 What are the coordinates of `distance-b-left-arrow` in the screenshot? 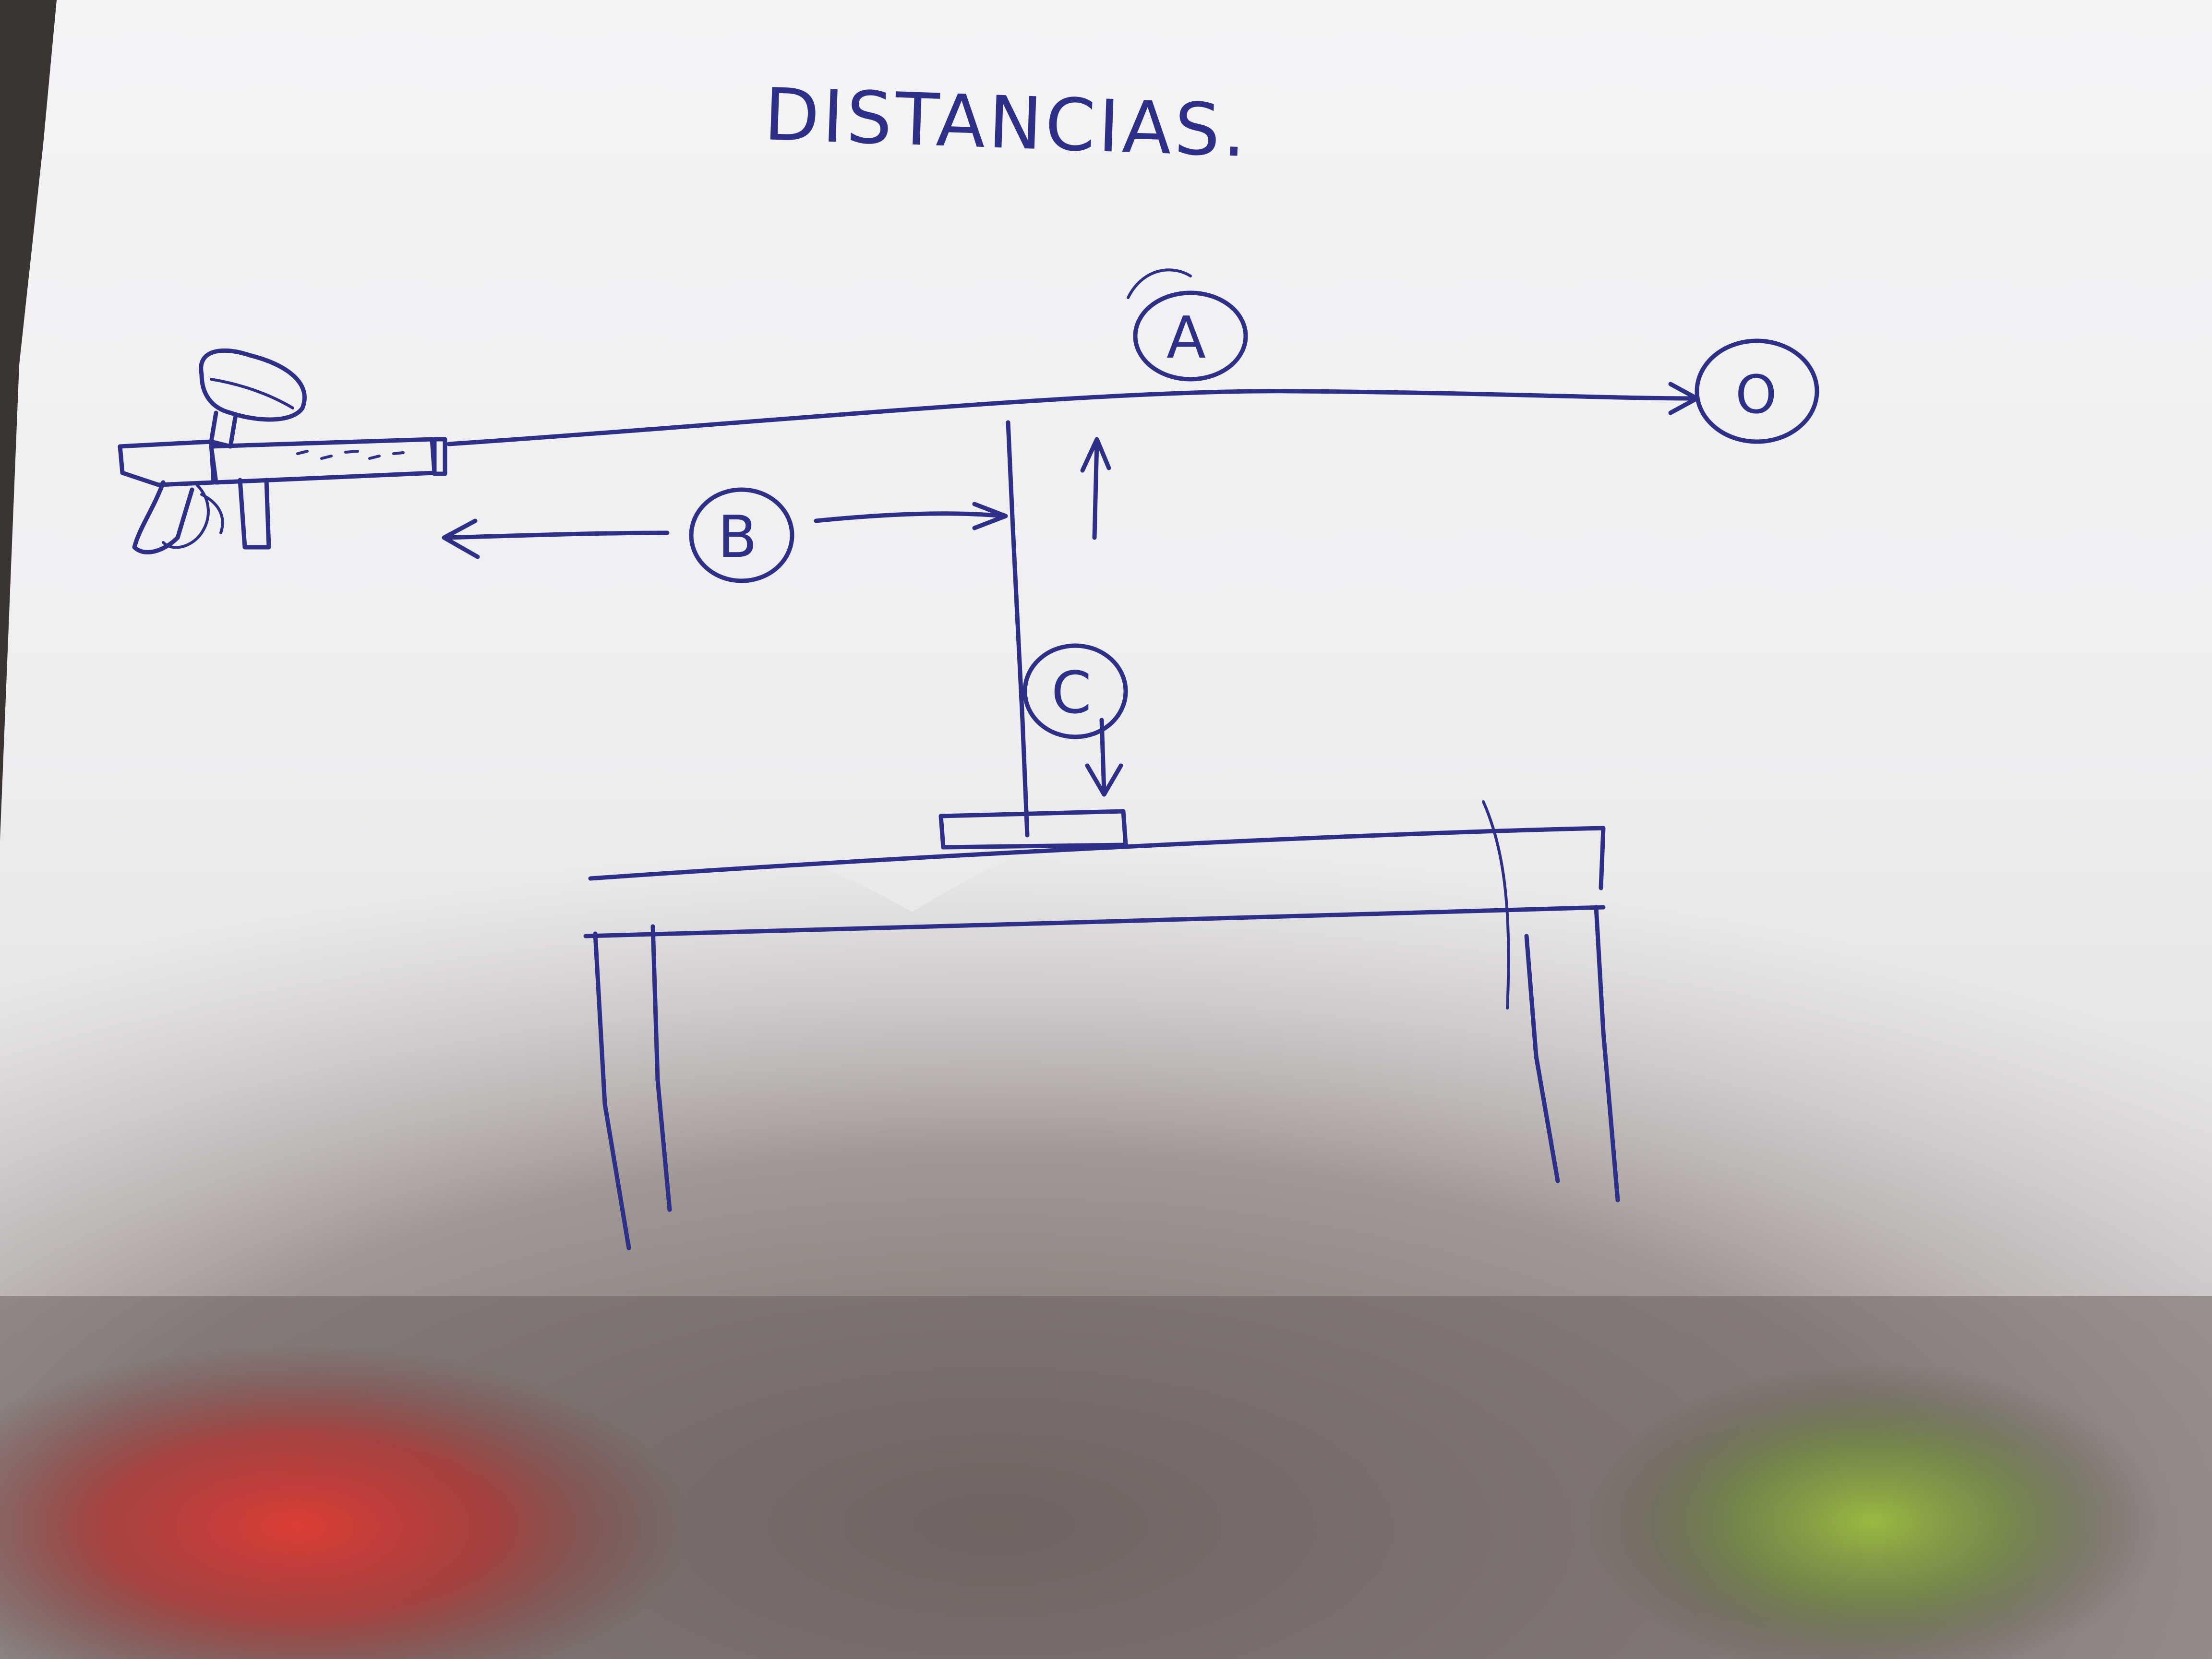 It's located at (556, 539).